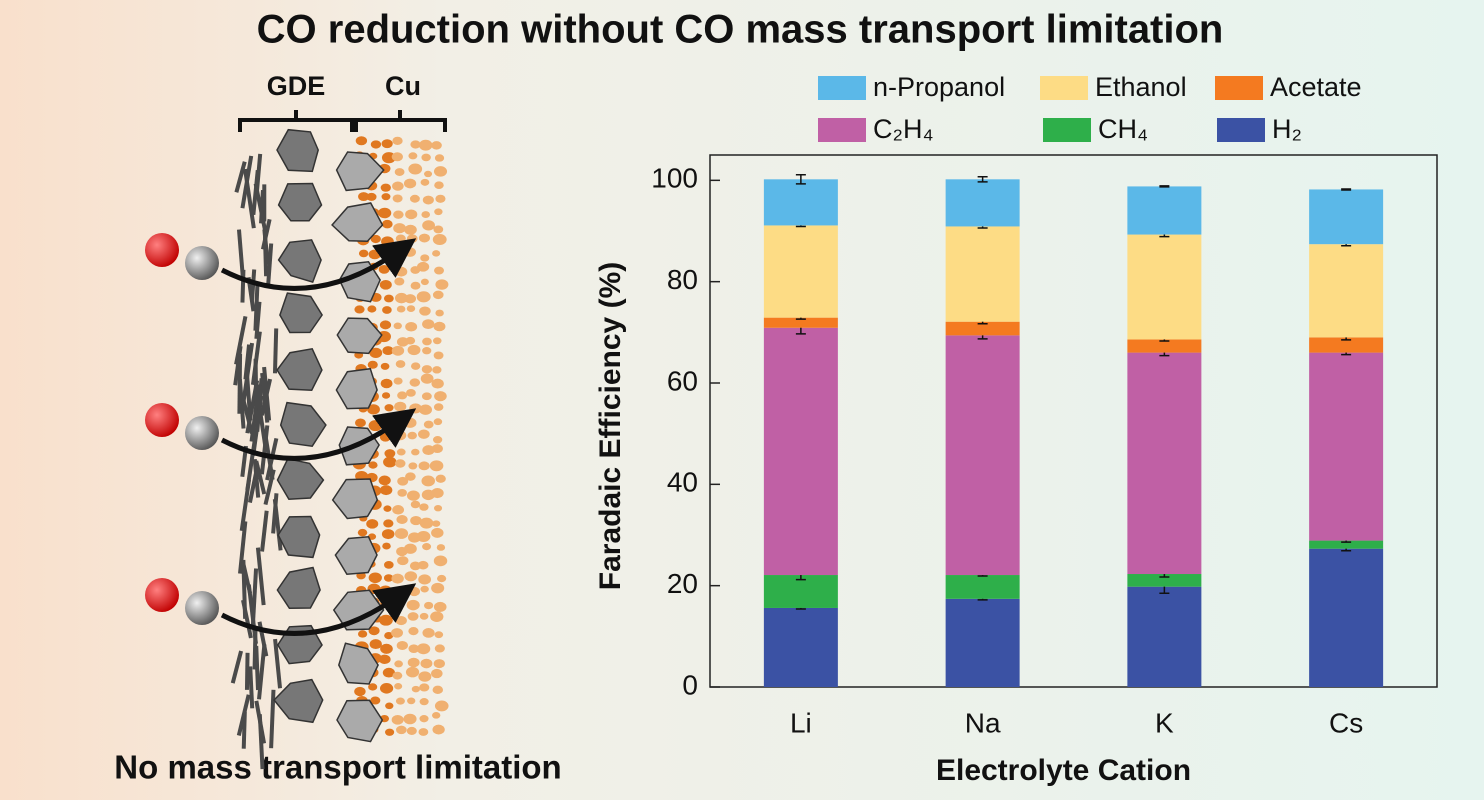 This screenshot has width=1484, height=800. I want to click on carbon-atom, so click(202, 433).